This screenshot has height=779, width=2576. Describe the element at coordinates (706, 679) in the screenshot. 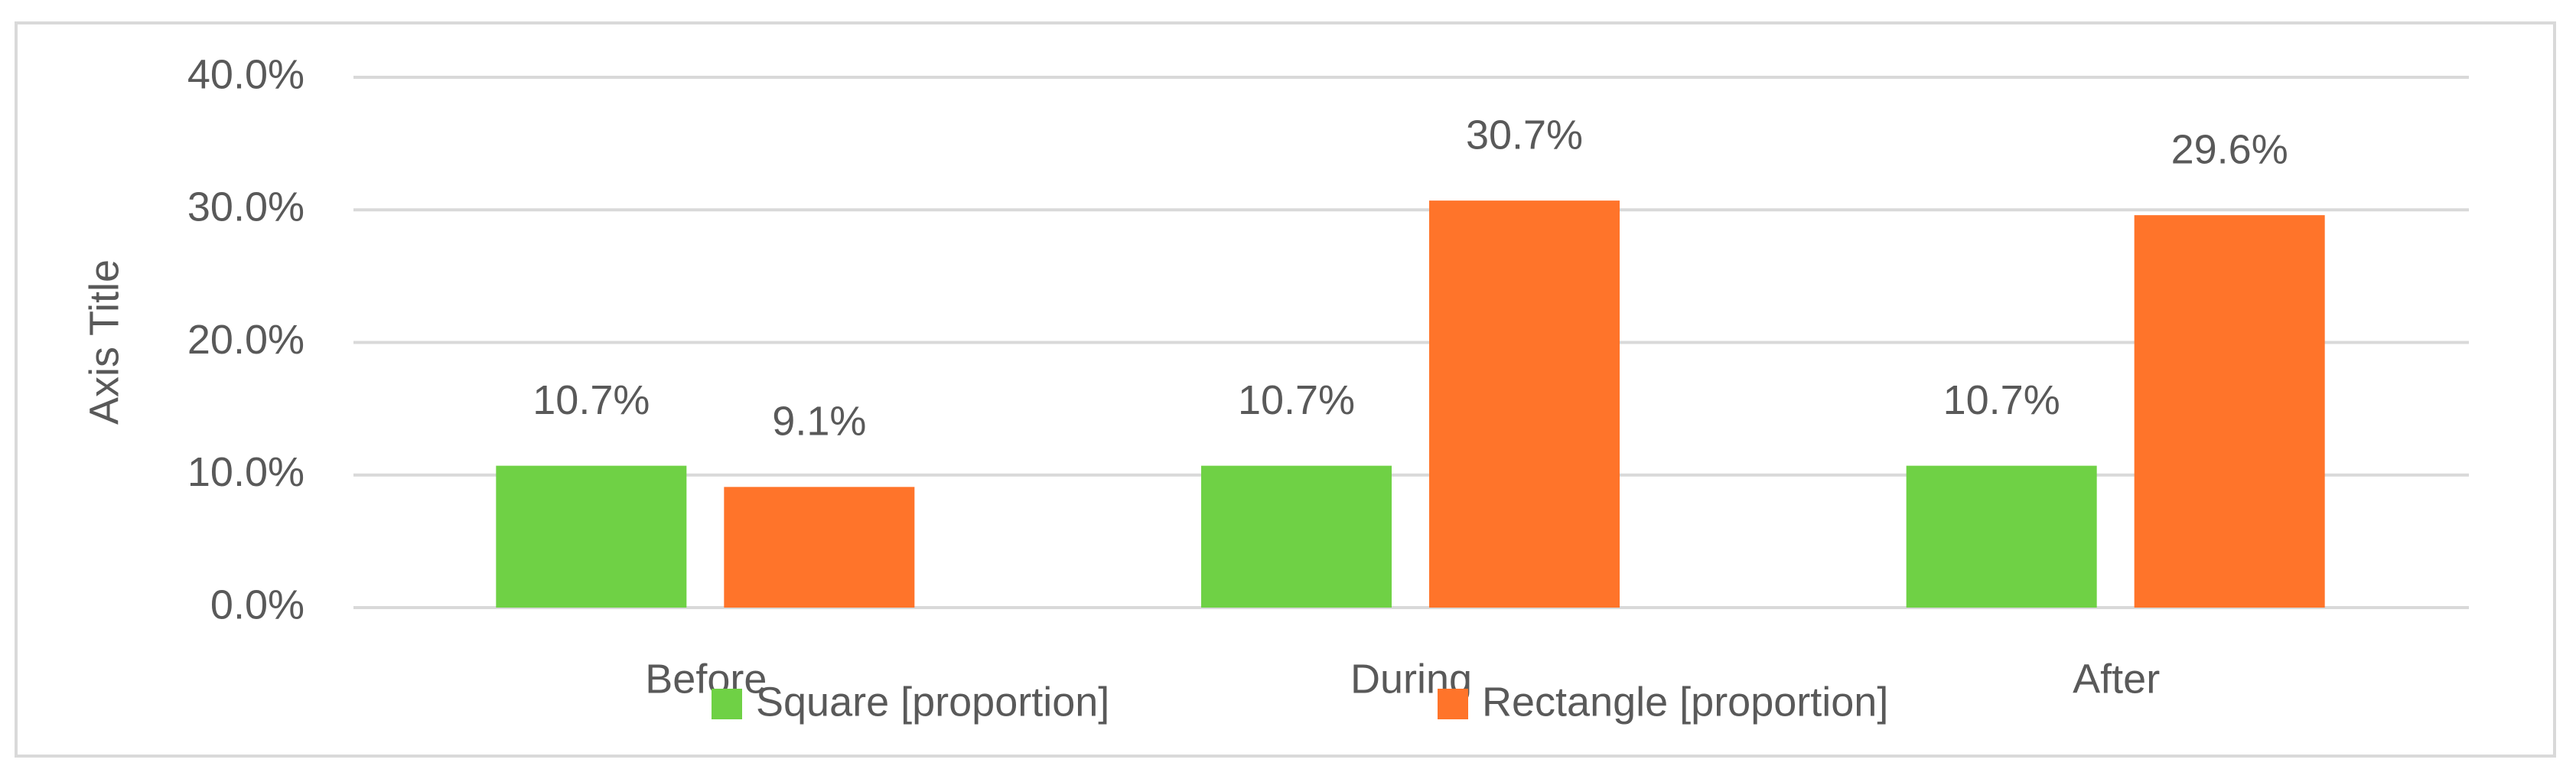

I see `x-tick-label: Before` at that location.